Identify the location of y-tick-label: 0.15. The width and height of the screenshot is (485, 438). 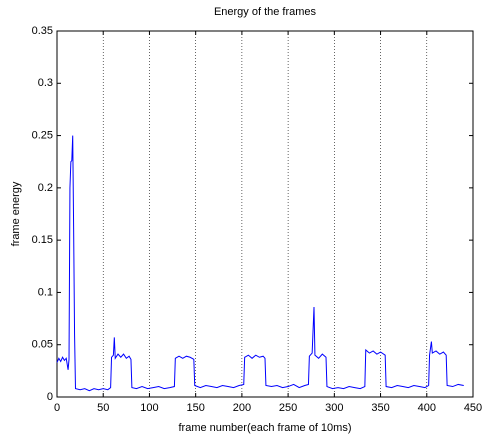
(42, 240).